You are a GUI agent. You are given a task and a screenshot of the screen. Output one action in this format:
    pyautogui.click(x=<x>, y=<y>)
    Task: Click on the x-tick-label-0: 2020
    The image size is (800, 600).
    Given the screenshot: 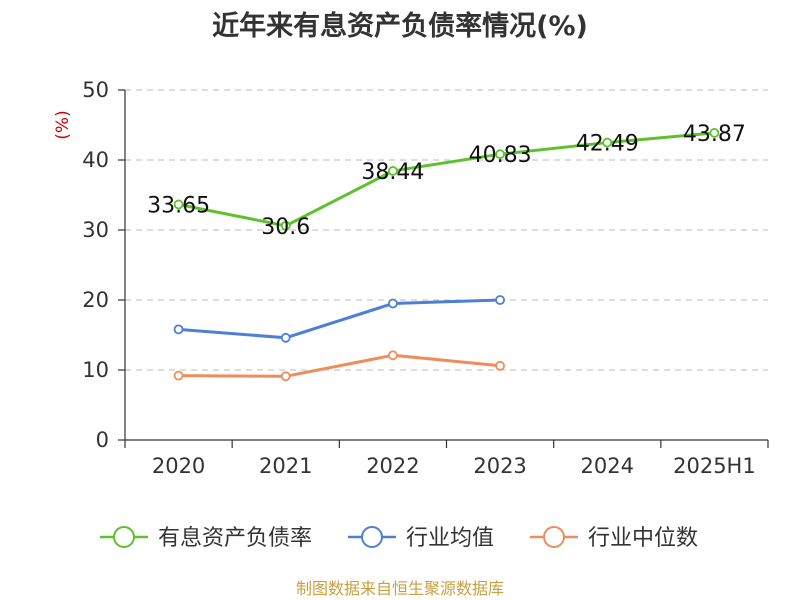 What is the action you would take?
    pyautogui.click(x=178, y=466)
    